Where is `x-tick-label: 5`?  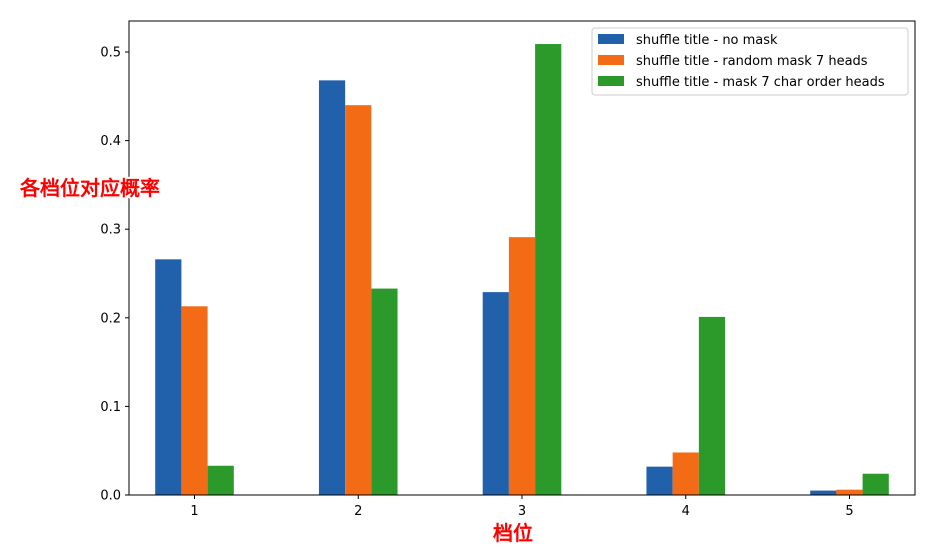
x-tick-label: 5 is located at coordinates (849, 511).